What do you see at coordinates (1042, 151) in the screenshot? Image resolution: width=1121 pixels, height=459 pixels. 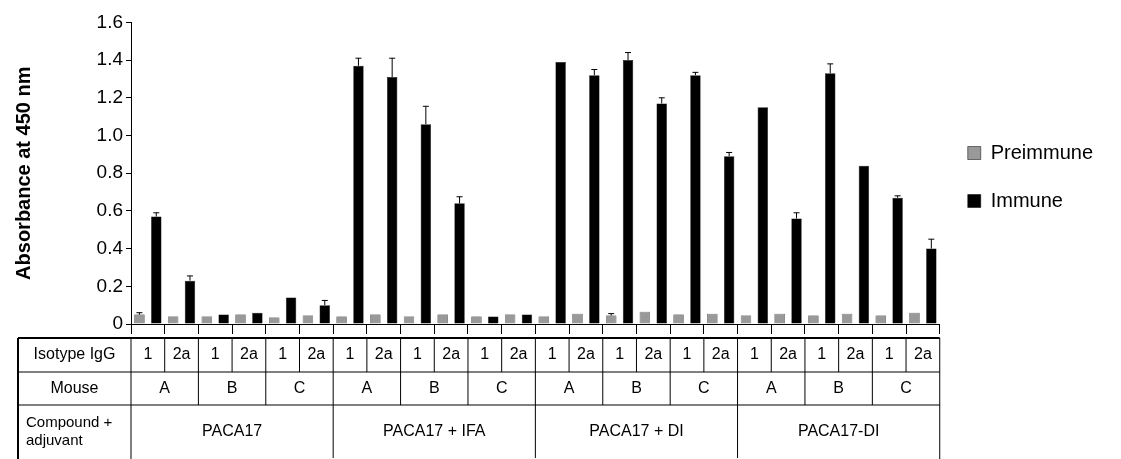 I see `legend-label: Preimmune` at bounding box center [1042, 151].